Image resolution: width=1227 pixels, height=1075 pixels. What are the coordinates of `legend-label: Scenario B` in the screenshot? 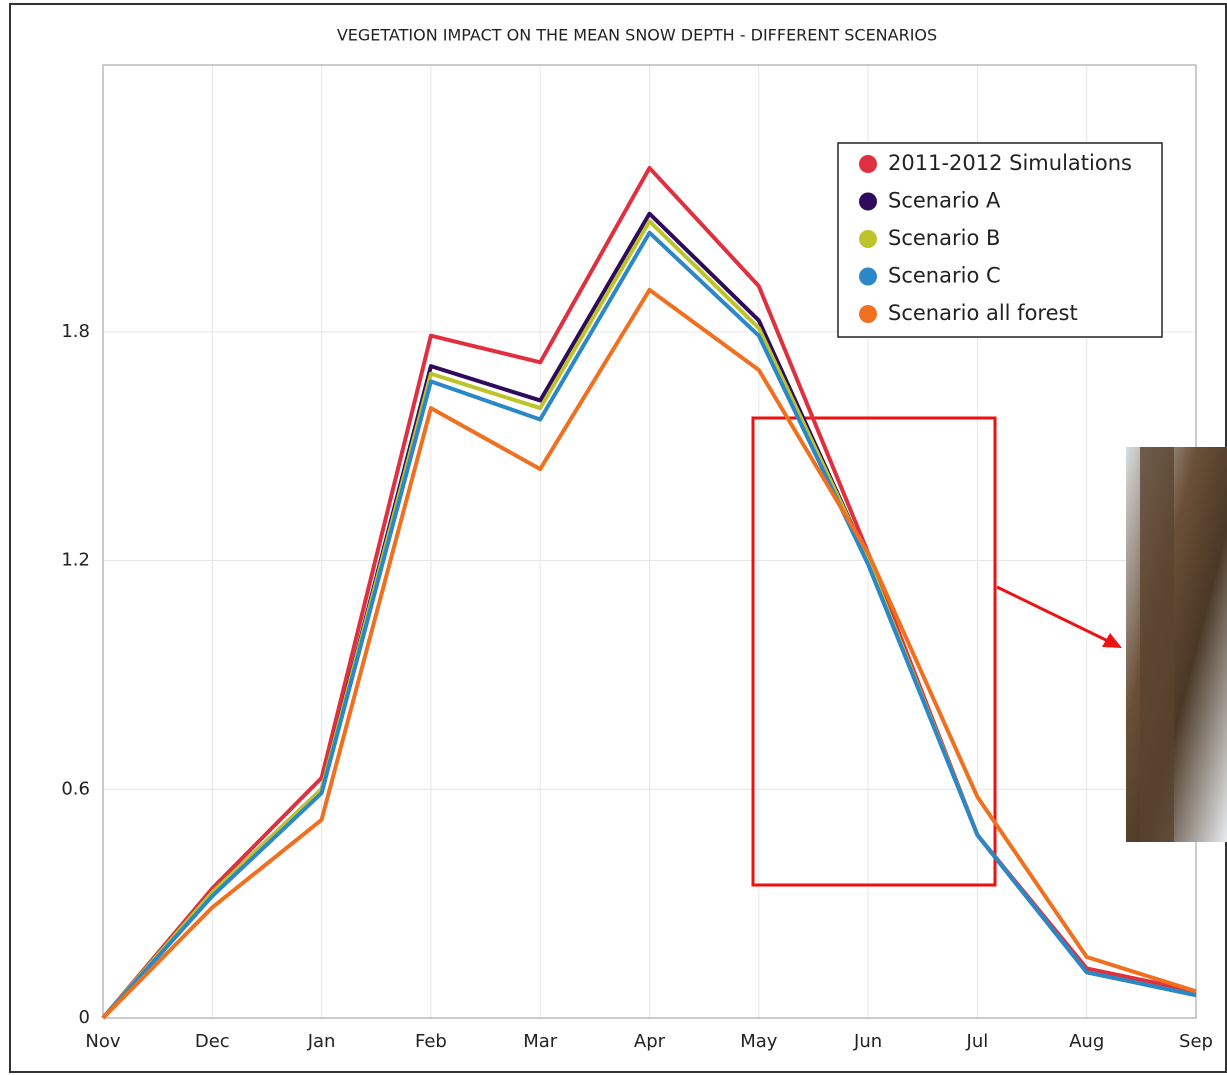 It's located at (944, 238).